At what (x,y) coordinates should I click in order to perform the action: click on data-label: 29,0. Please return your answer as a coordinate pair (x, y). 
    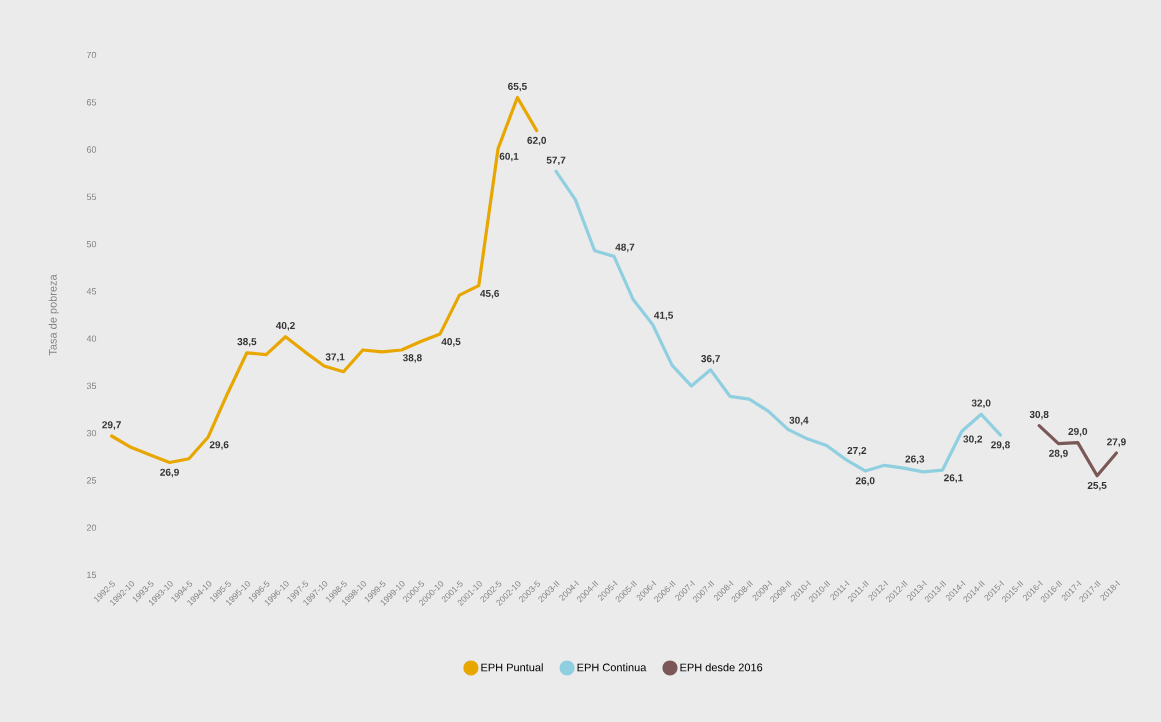
    Looking at the image, I should click on (1078, 432).